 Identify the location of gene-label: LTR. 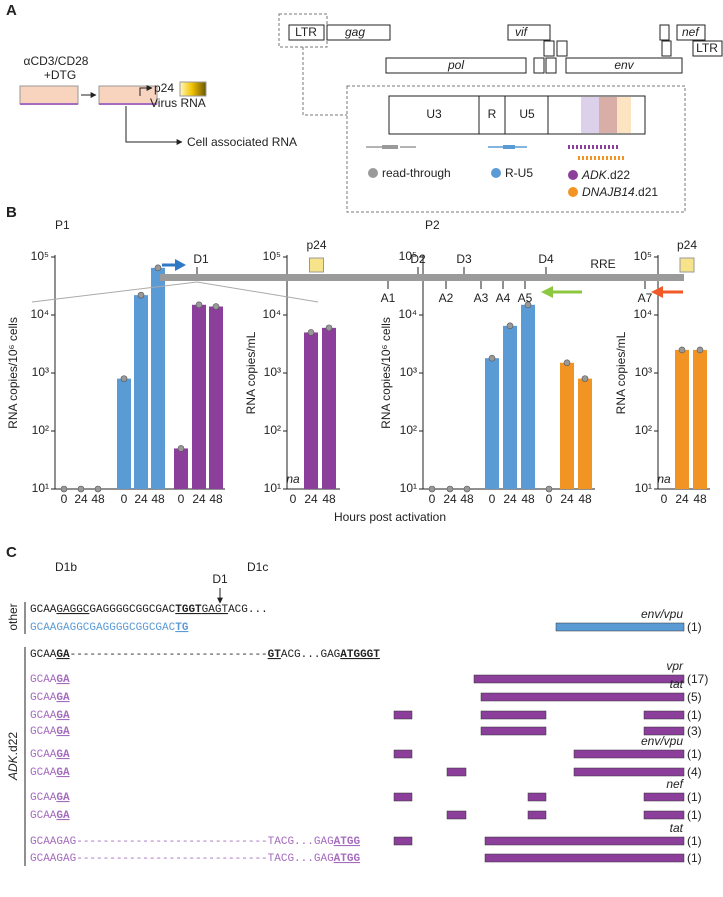
(707, 48).